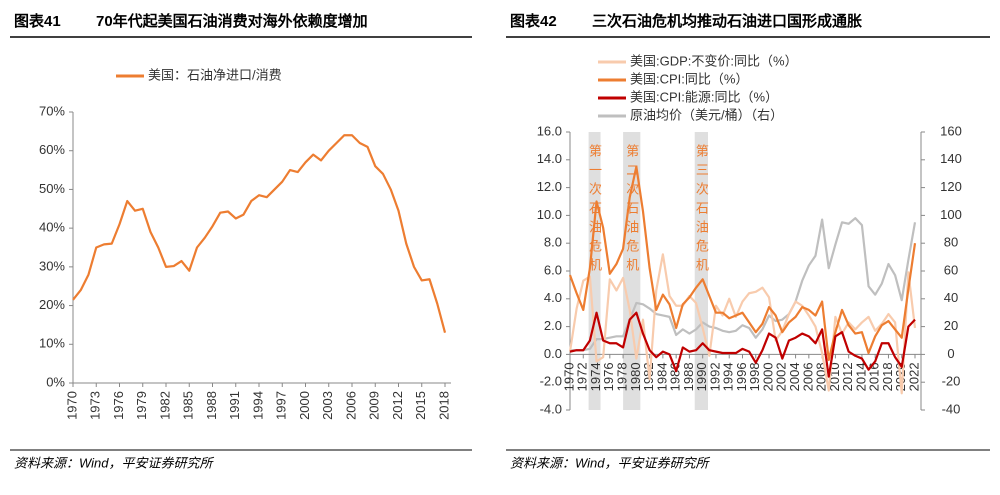  I want to click on x-tick-label: 1982, so click(164, 405).